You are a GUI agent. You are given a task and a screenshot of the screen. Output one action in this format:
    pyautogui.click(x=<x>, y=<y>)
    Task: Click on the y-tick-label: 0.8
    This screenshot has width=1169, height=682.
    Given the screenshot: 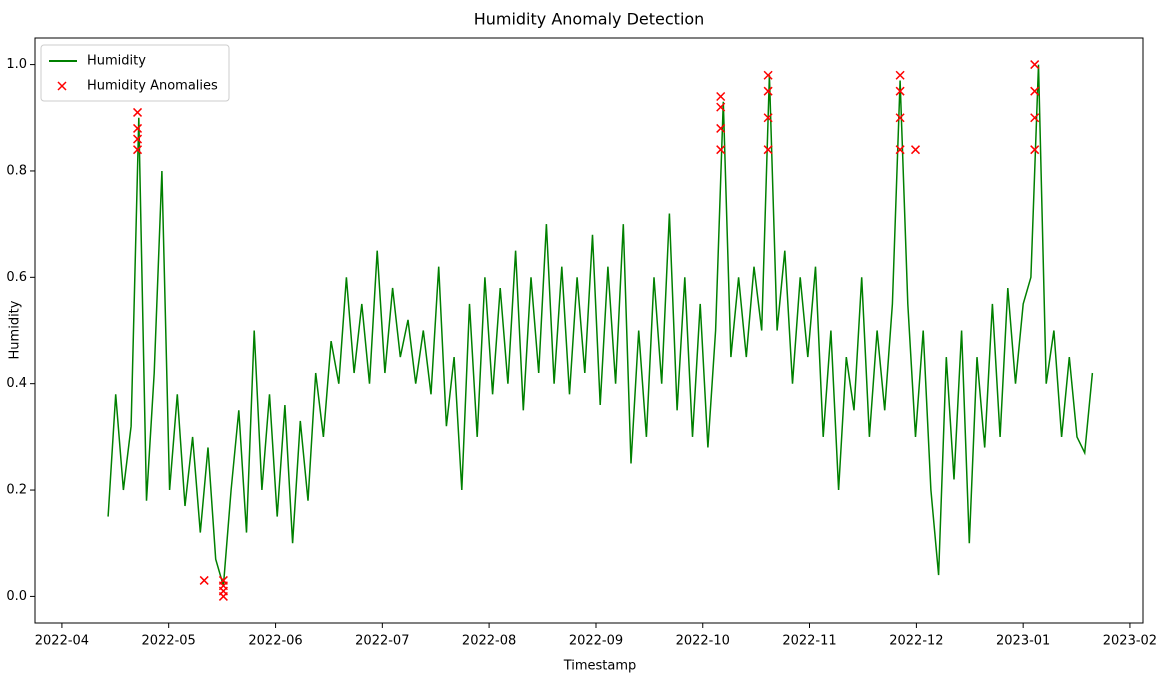 What is the action you would take?
    pyautogui.click(x=16, y=170)
    